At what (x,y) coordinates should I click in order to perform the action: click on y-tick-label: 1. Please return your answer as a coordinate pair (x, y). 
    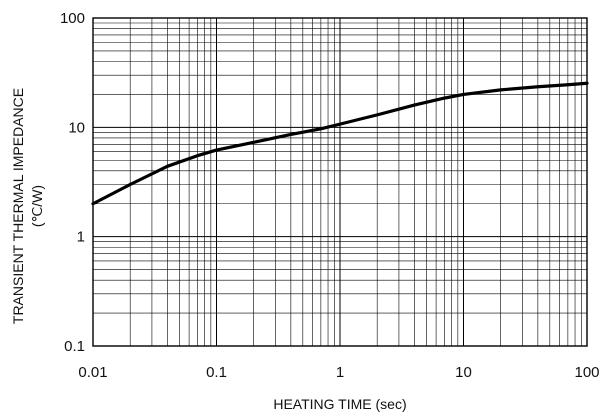
    Looking at the image, I should click on (81, 237).